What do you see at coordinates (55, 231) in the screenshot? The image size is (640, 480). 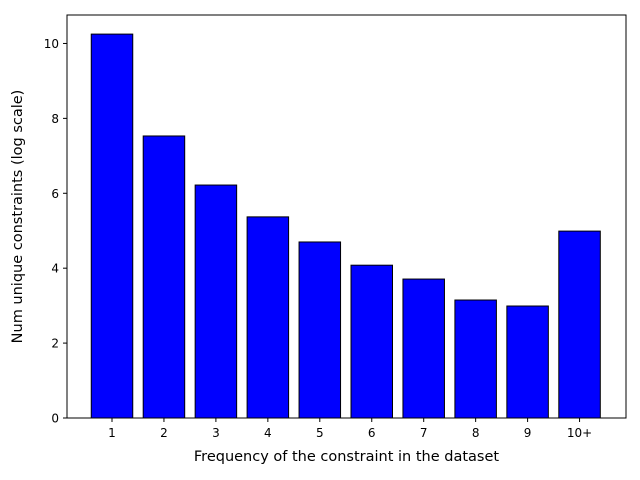 I see `y-axis-ticks: 0 2 4 6 8 10` at bounding box center [55, 231].